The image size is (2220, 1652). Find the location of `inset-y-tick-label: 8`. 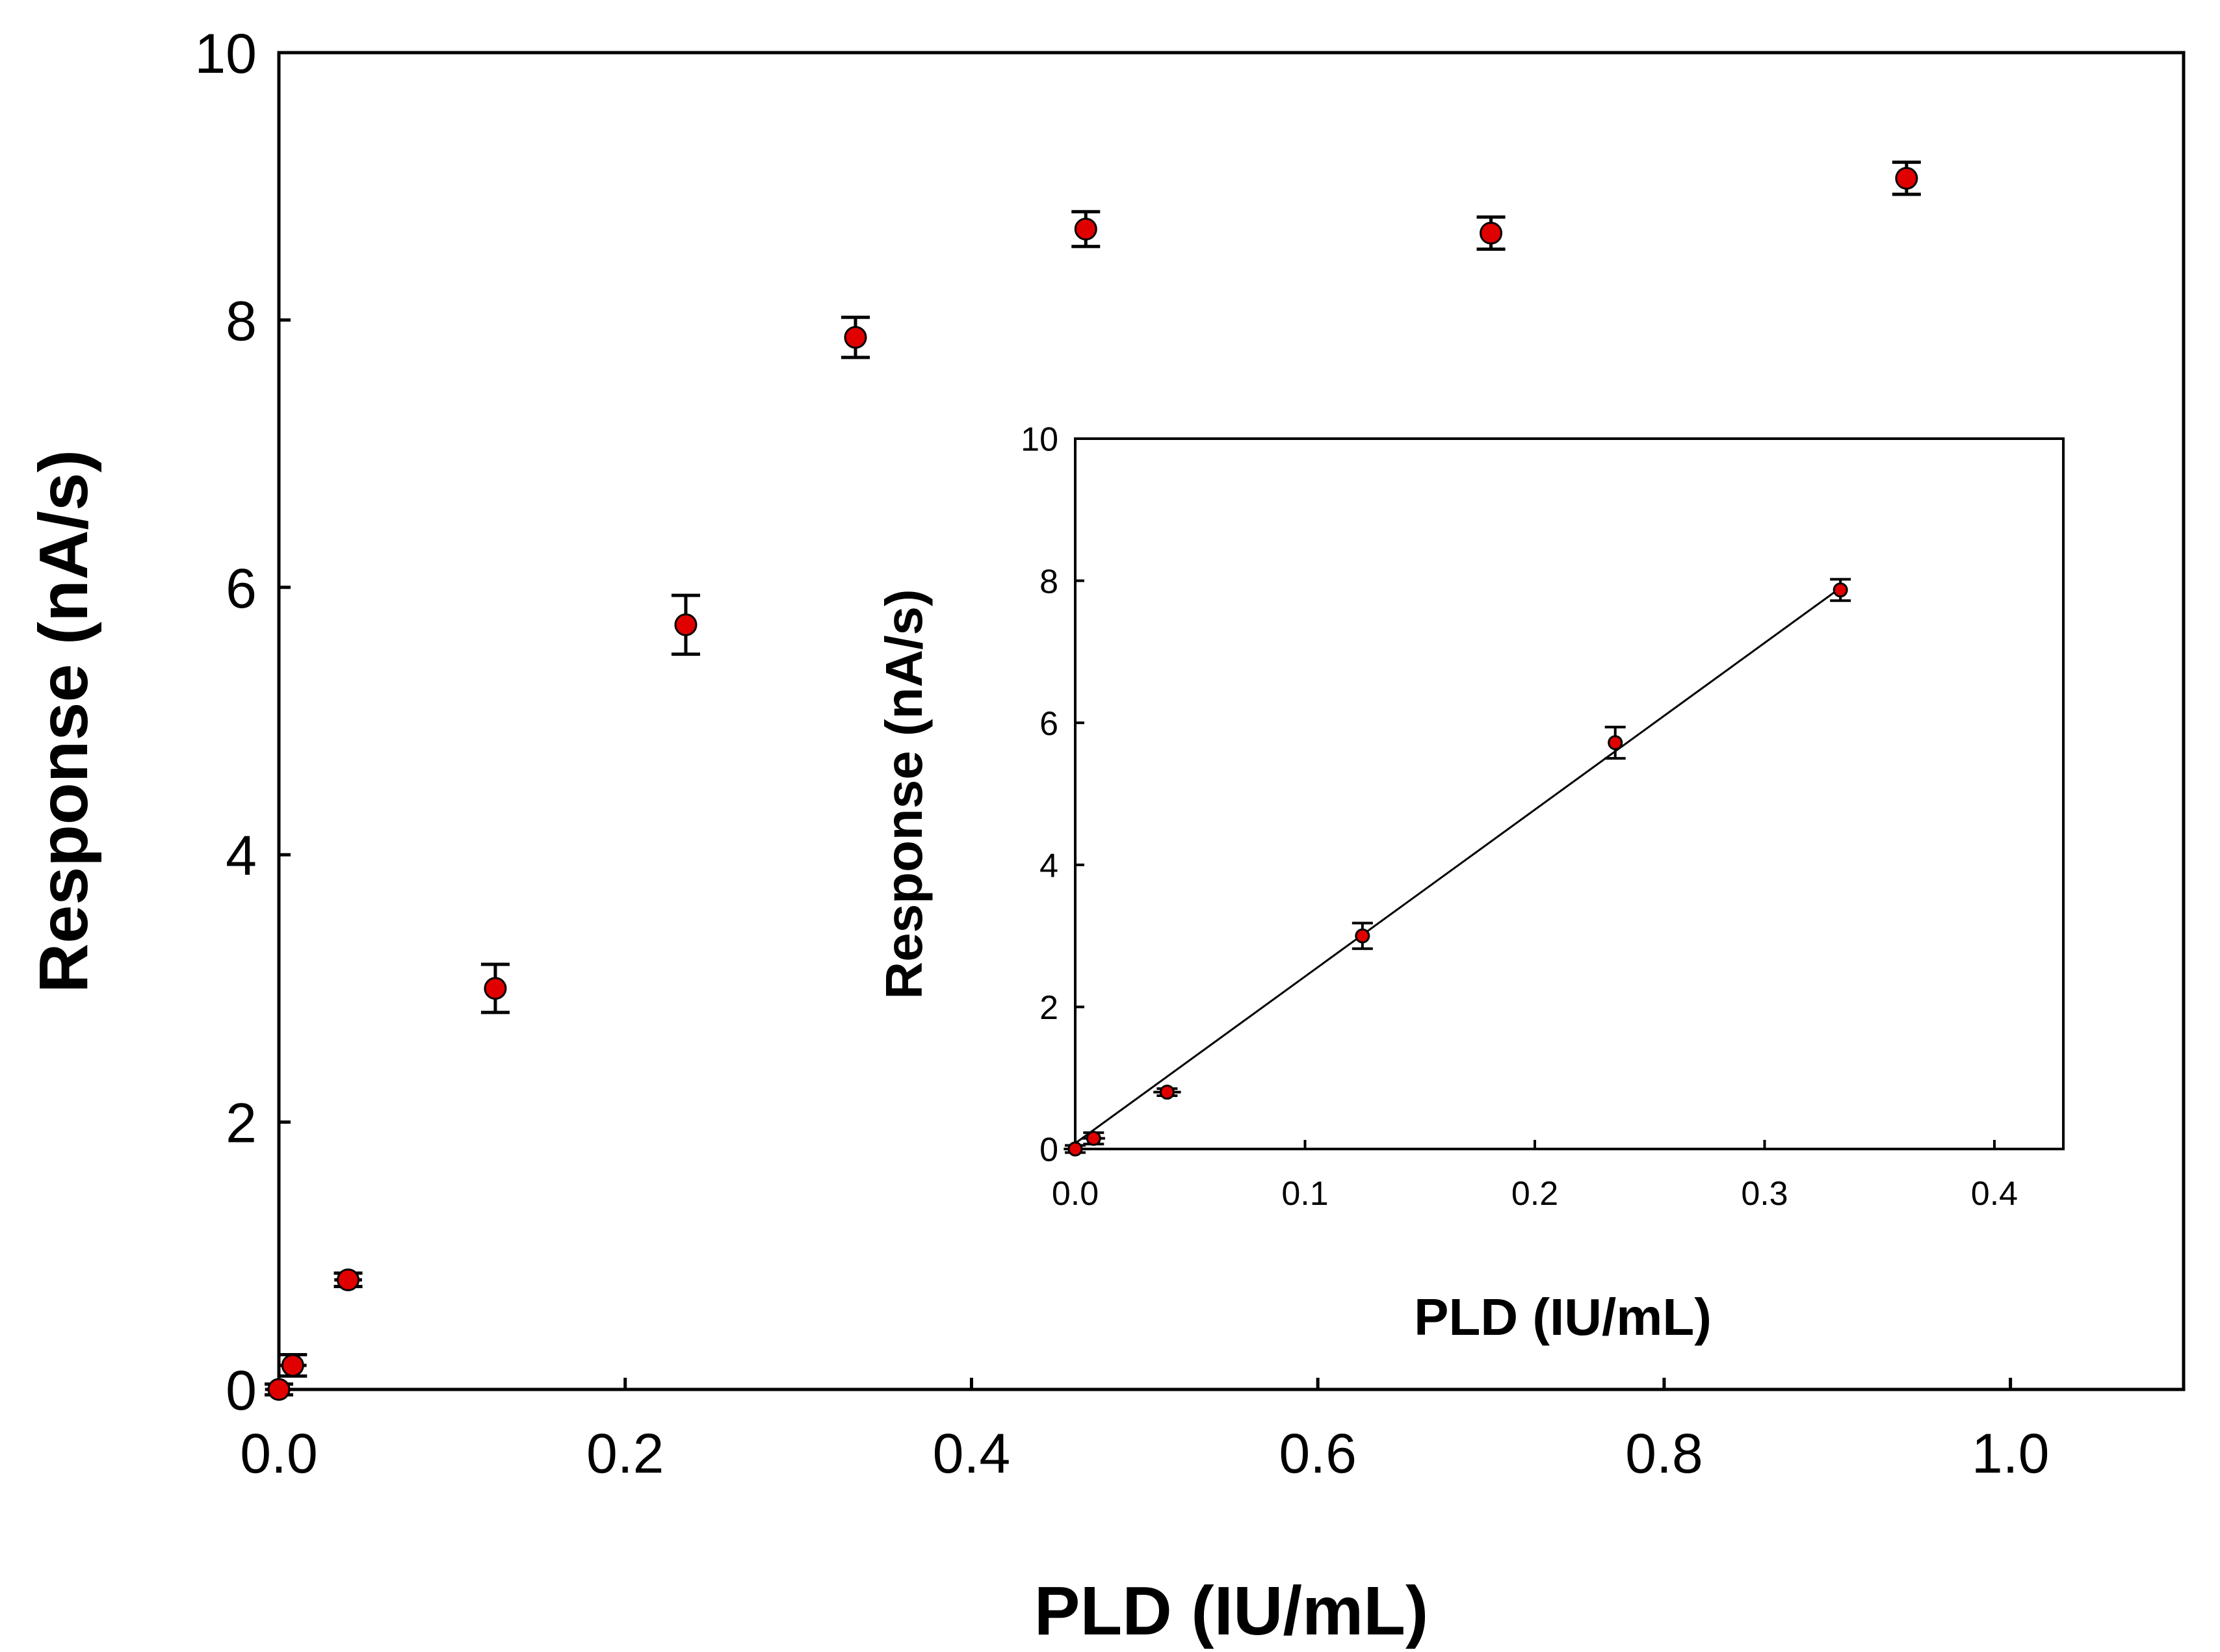

inset-y-tick-label: 8 is located at coordinates (1048, 581).